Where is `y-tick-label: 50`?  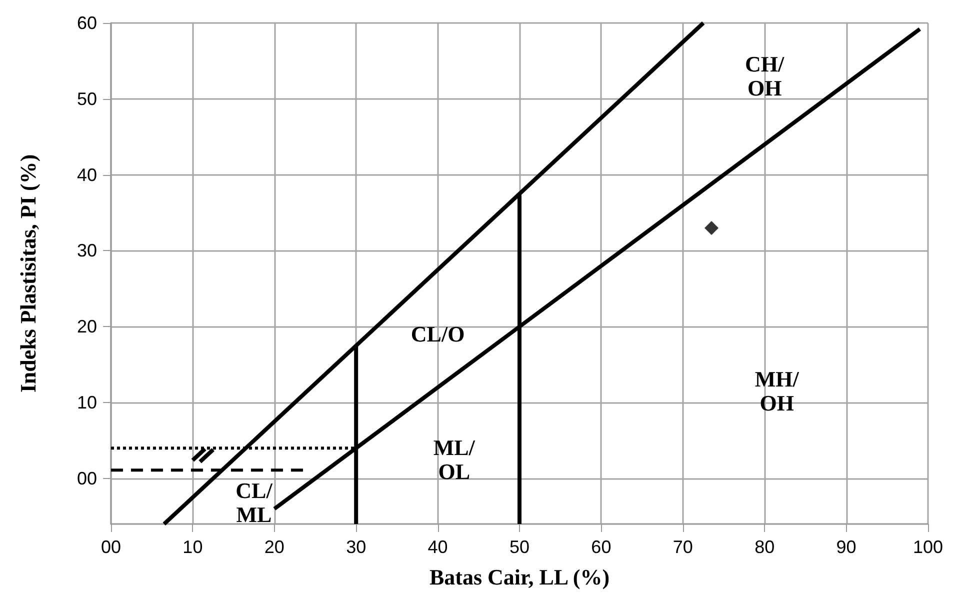 y-tick-label: 50 is located at coordinates (86, 98).